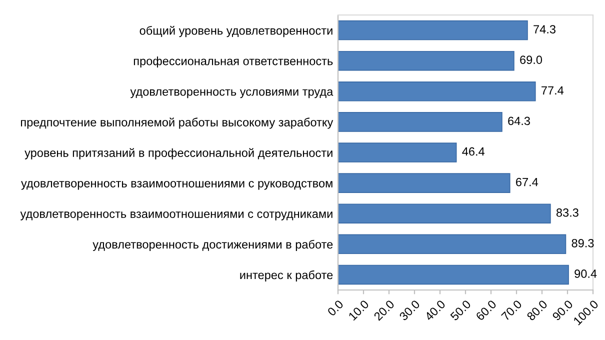 Image resolution: width=605 pixels, height=340 pixels. Describe the element at coordinates (409, 311) in the screenshot. I see `x-tick-label: 30.0` at that location.